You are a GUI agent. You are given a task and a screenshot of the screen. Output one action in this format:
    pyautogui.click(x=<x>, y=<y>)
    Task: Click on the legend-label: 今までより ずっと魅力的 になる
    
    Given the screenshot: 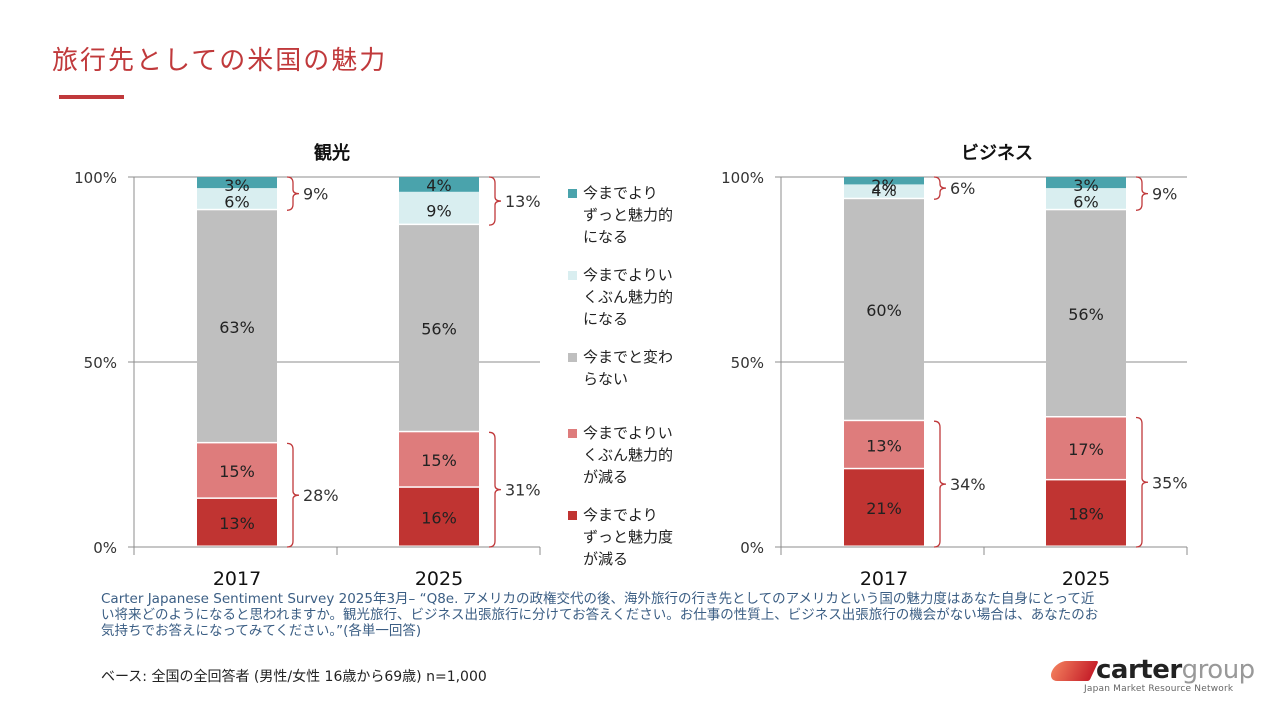 What is the action you would take?
    pyautogui.click(x=628, y=215)
    